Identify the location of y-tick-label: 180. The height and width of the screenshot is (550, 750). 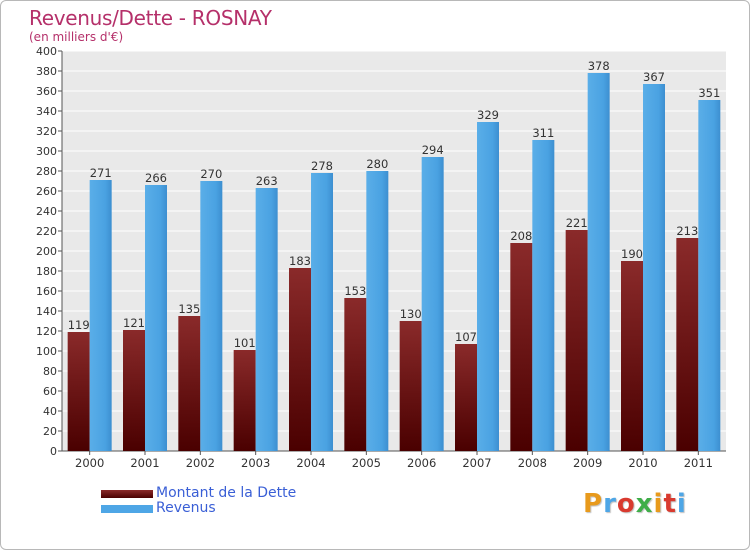
(46, 271).